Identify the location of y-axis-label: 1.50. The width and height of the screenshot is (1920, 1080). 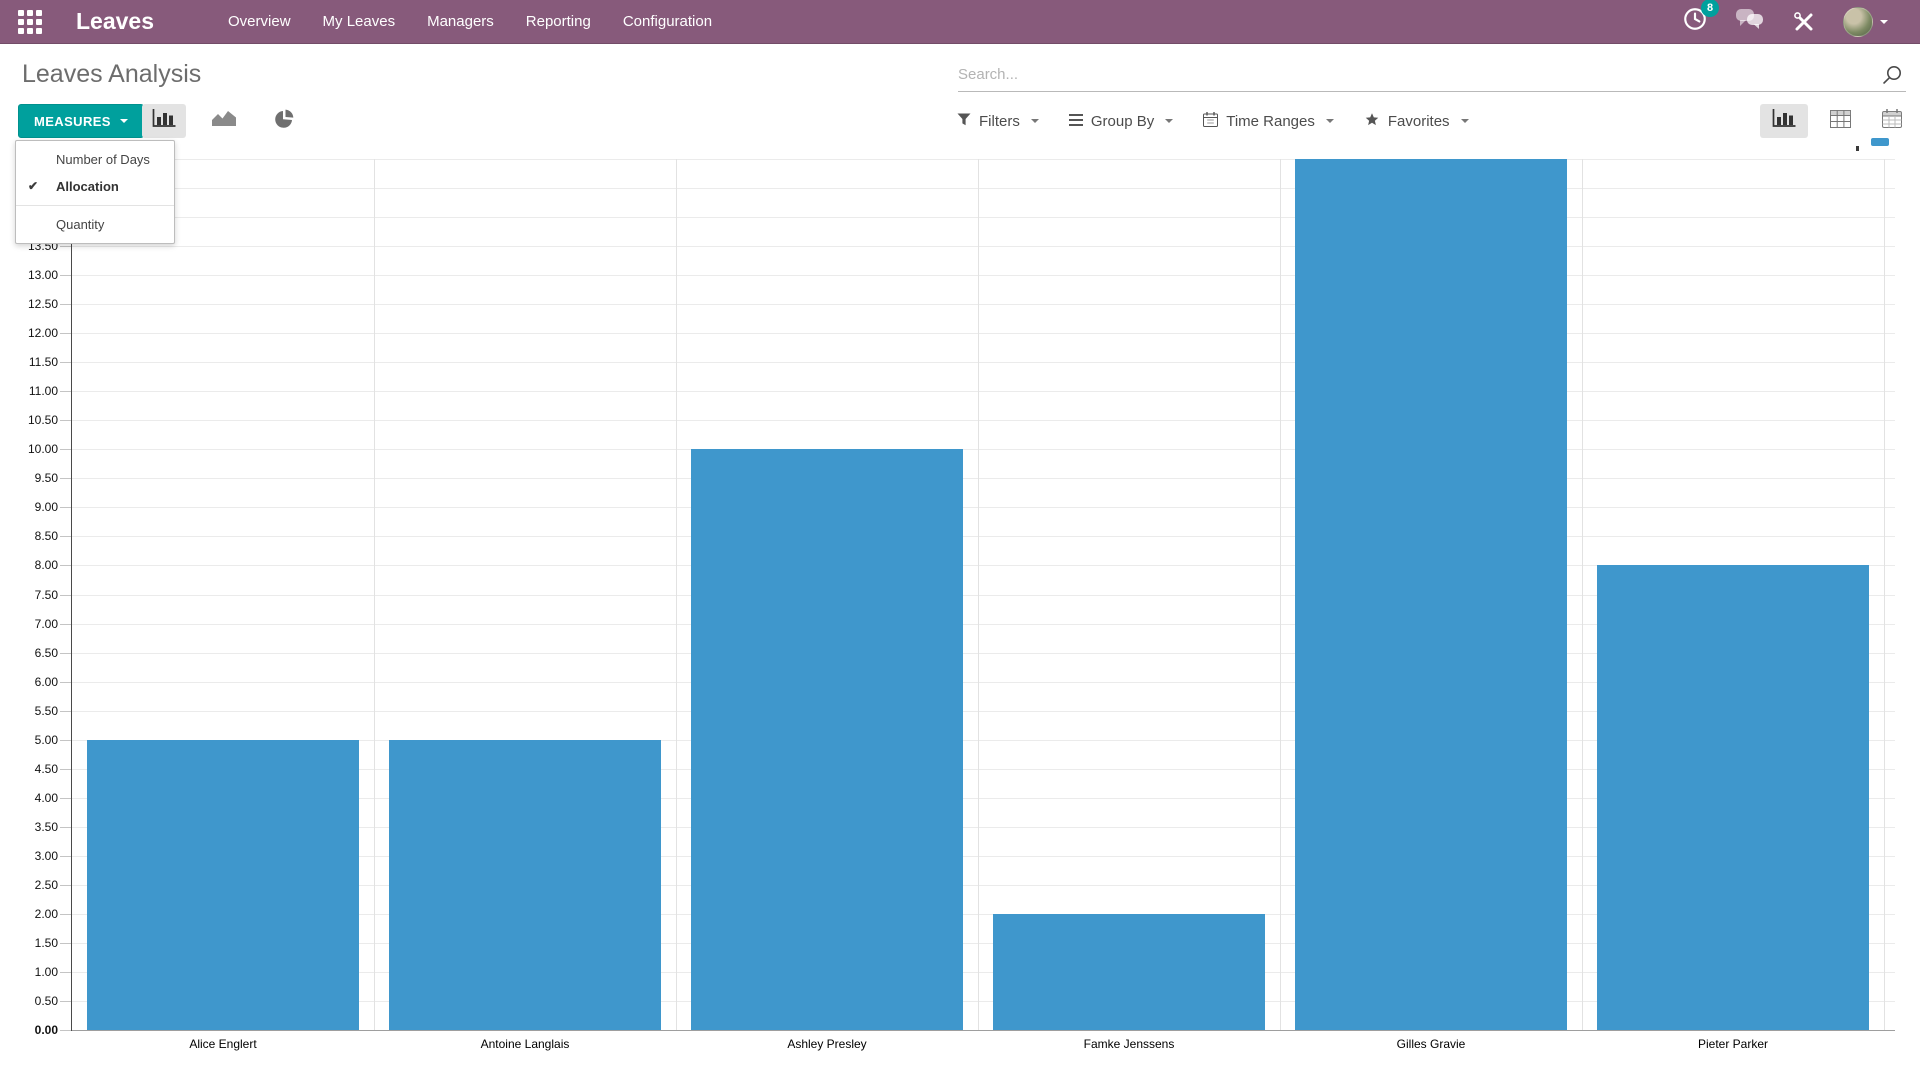
(46, 943).